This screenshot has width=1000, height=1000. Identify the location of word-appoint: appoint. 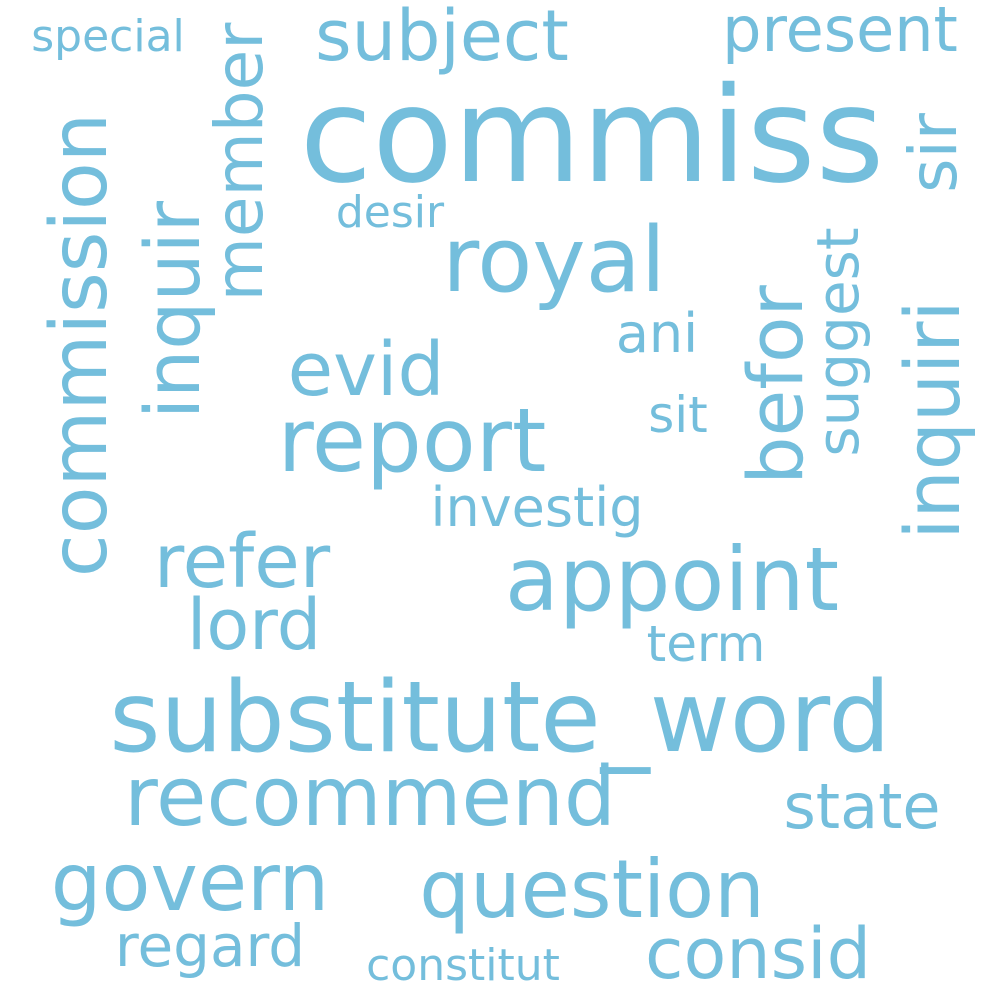
(672, 579).